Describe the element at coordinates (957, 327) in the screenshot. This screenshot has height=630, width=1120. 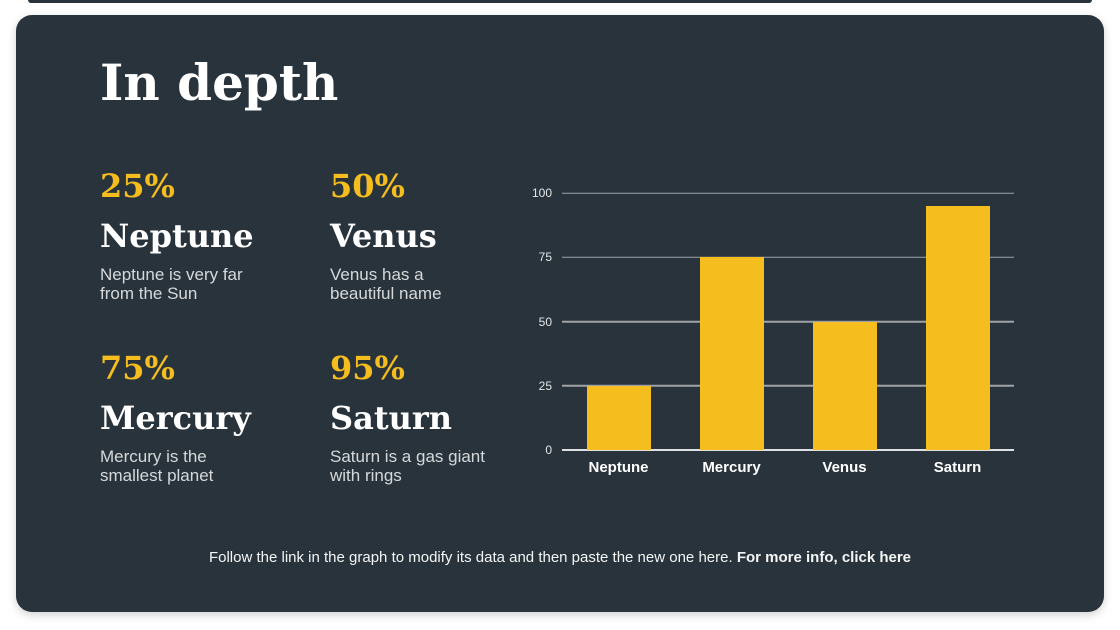
I see `bar-saturn` at that location.